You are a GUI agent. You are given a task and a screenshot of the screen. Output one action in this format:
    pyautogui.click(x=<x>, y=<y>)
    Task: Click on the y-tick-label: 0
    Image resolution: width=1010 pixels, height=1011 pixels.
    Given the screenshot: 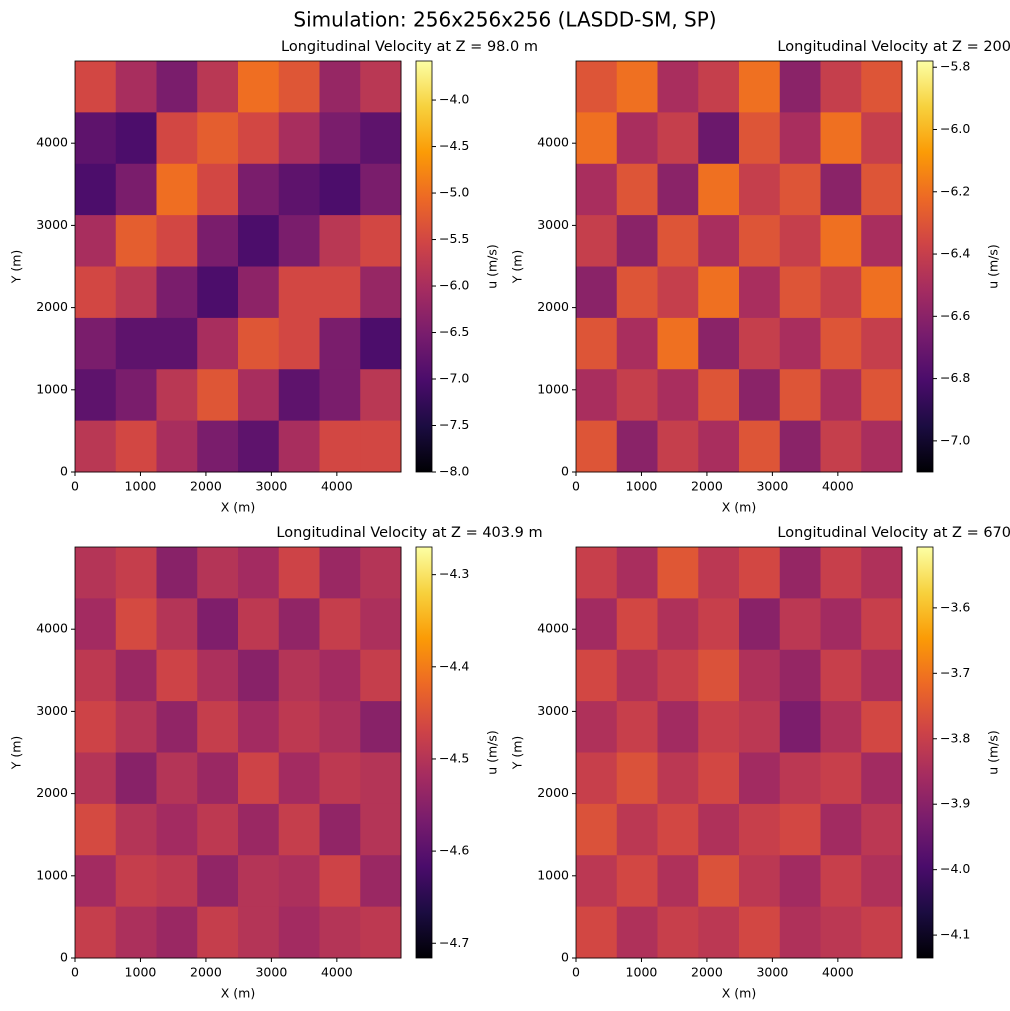 What is the action you would take?
    pyautogui.click(x=64, y=471)
    